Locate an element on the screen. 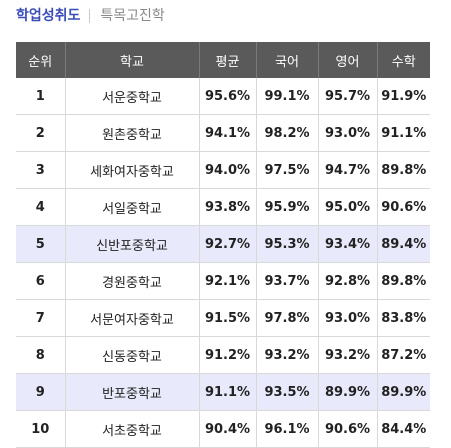 This screenshot has height=448, width=451. school-name-cell: 서일중학교 is located at coordinates (132, 207).